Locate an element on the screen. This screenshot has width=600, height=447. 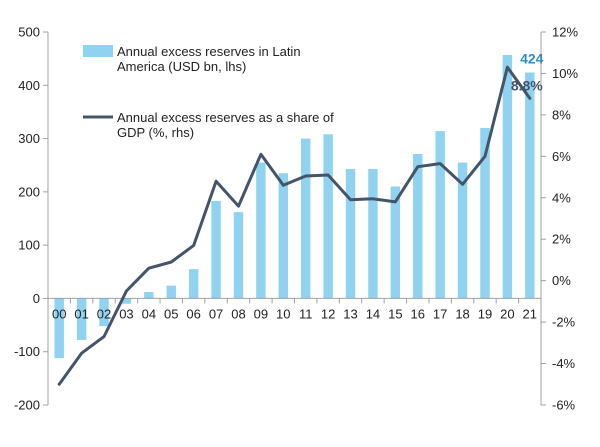
x-tick-label: 05 is located at coordinates (171, 313).